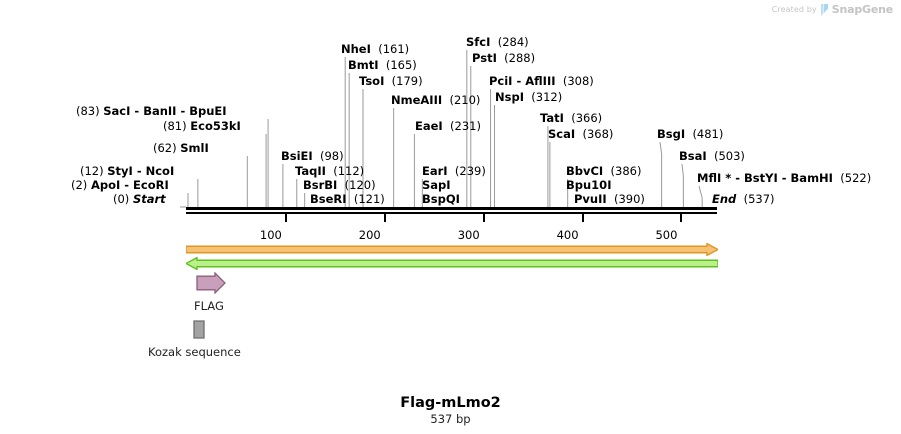 Image resolution: width=901 pixels, height=434 pixels. Describe the element at coordinates (598, 134) in the screenshot. I see `site-position-label: (368)` at that location.